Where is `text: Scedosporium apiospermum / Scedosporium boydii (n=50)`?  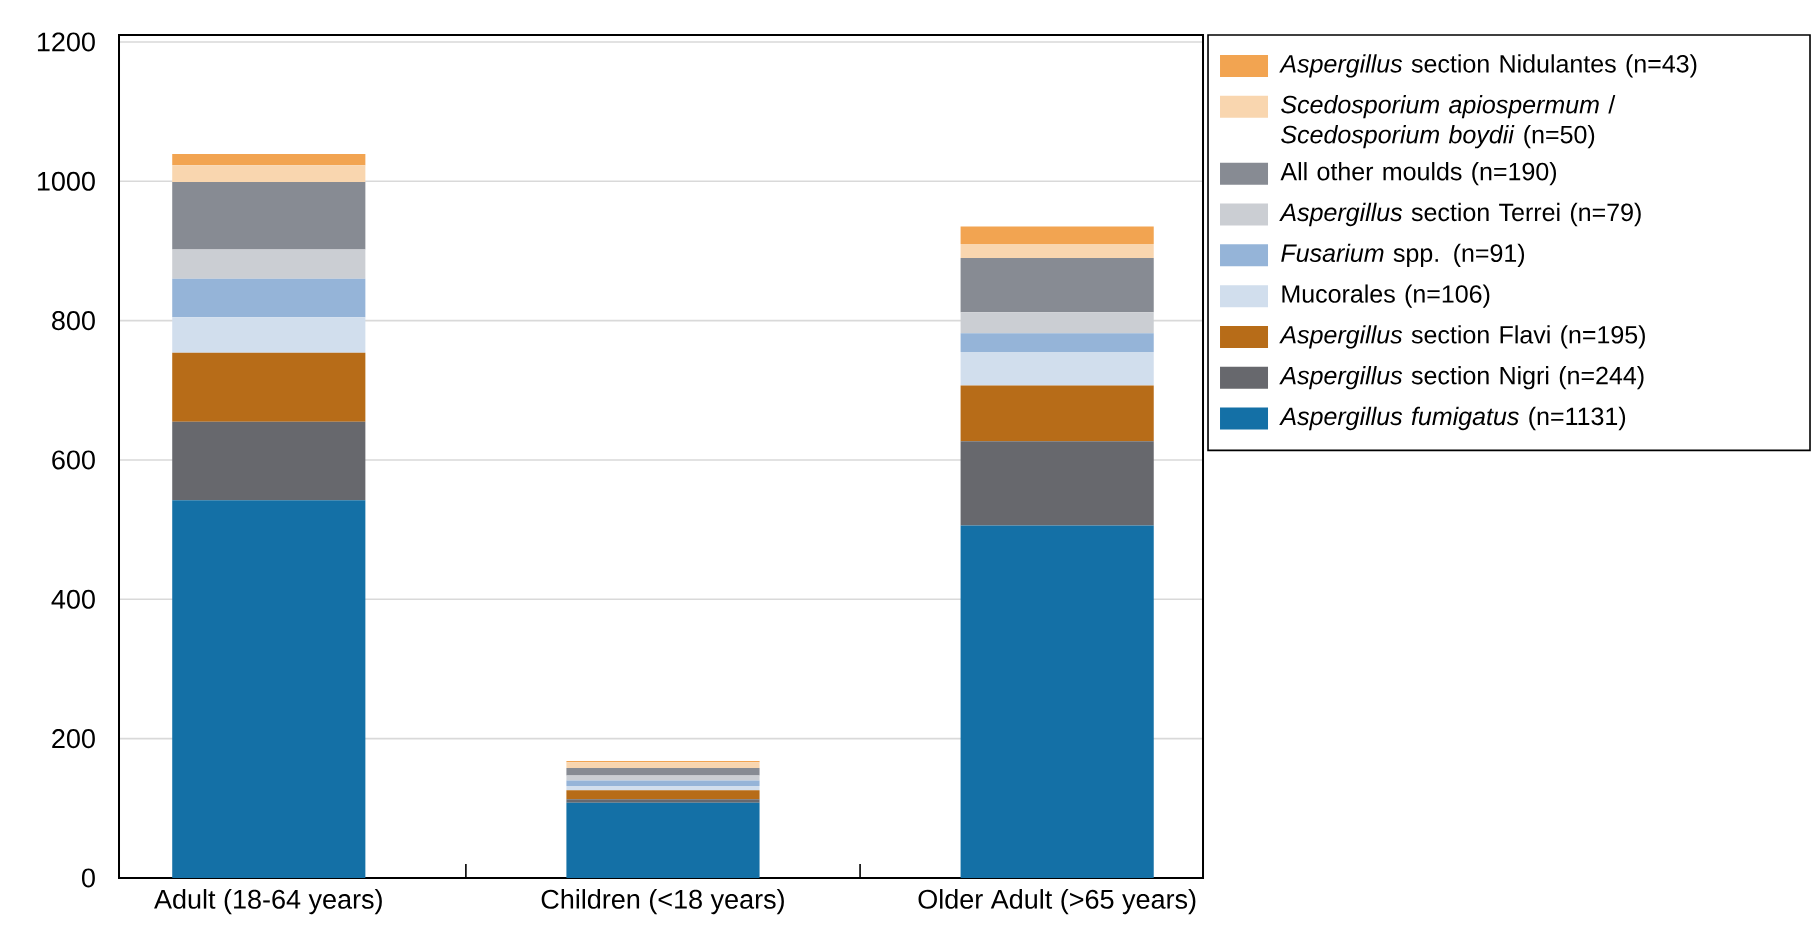
text: Scedosporium apiospermum / Scedosporium boydii (n=50) is located at coordinates (1448, 122).